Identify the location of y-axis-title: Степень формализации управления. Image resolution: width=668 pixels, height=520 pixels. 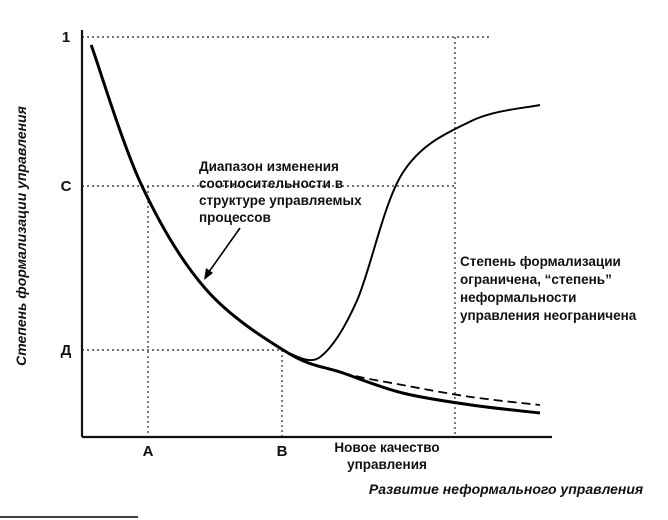
(21, 236).